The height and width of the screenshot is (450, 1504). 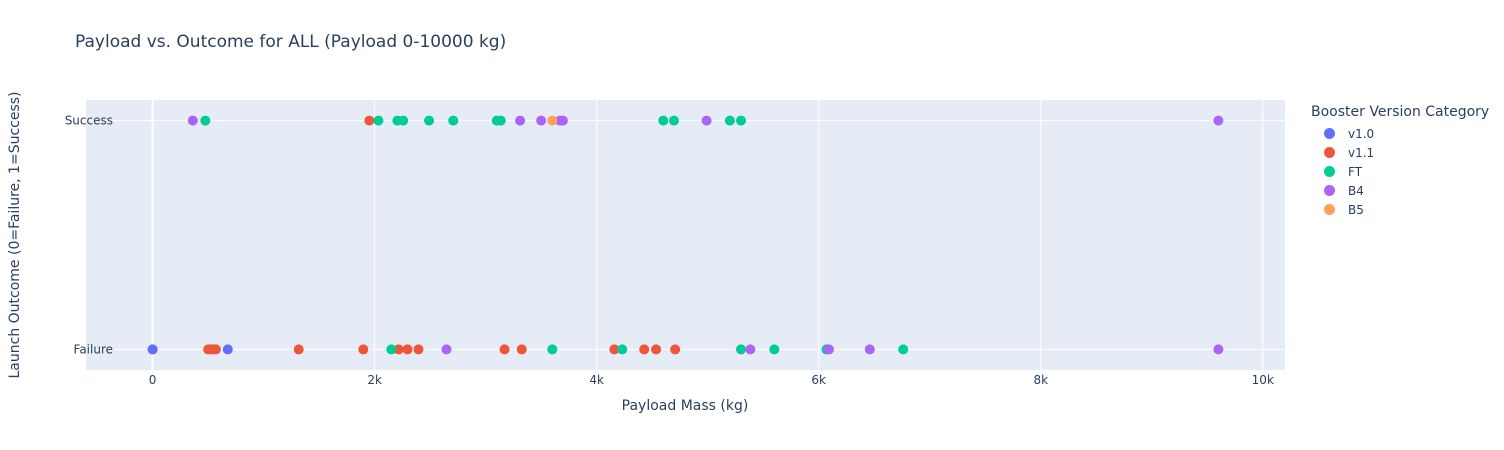 I want to click on legend: Booster Version Category v1.0 v1.1 FT B4 B5, so click(x=1400, y=161).